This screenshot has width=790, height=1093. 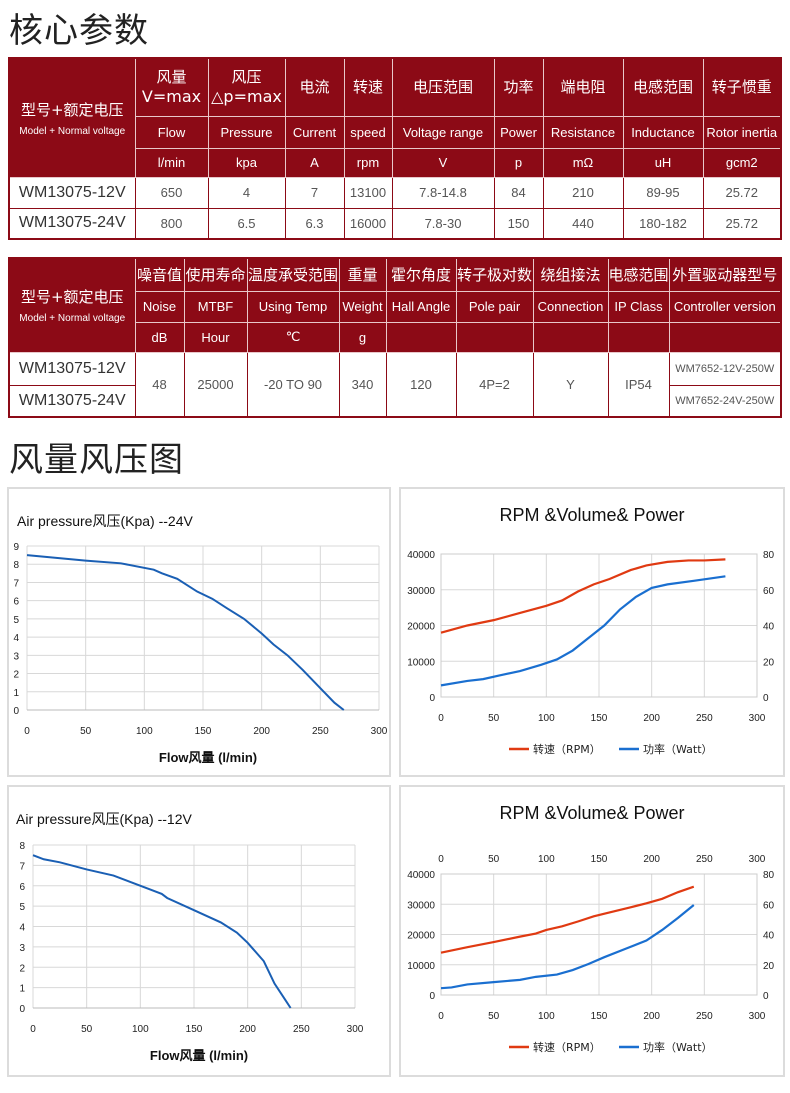 I want to click on col-flow-cn: 风量 V=max, so click(x=171, y=87).